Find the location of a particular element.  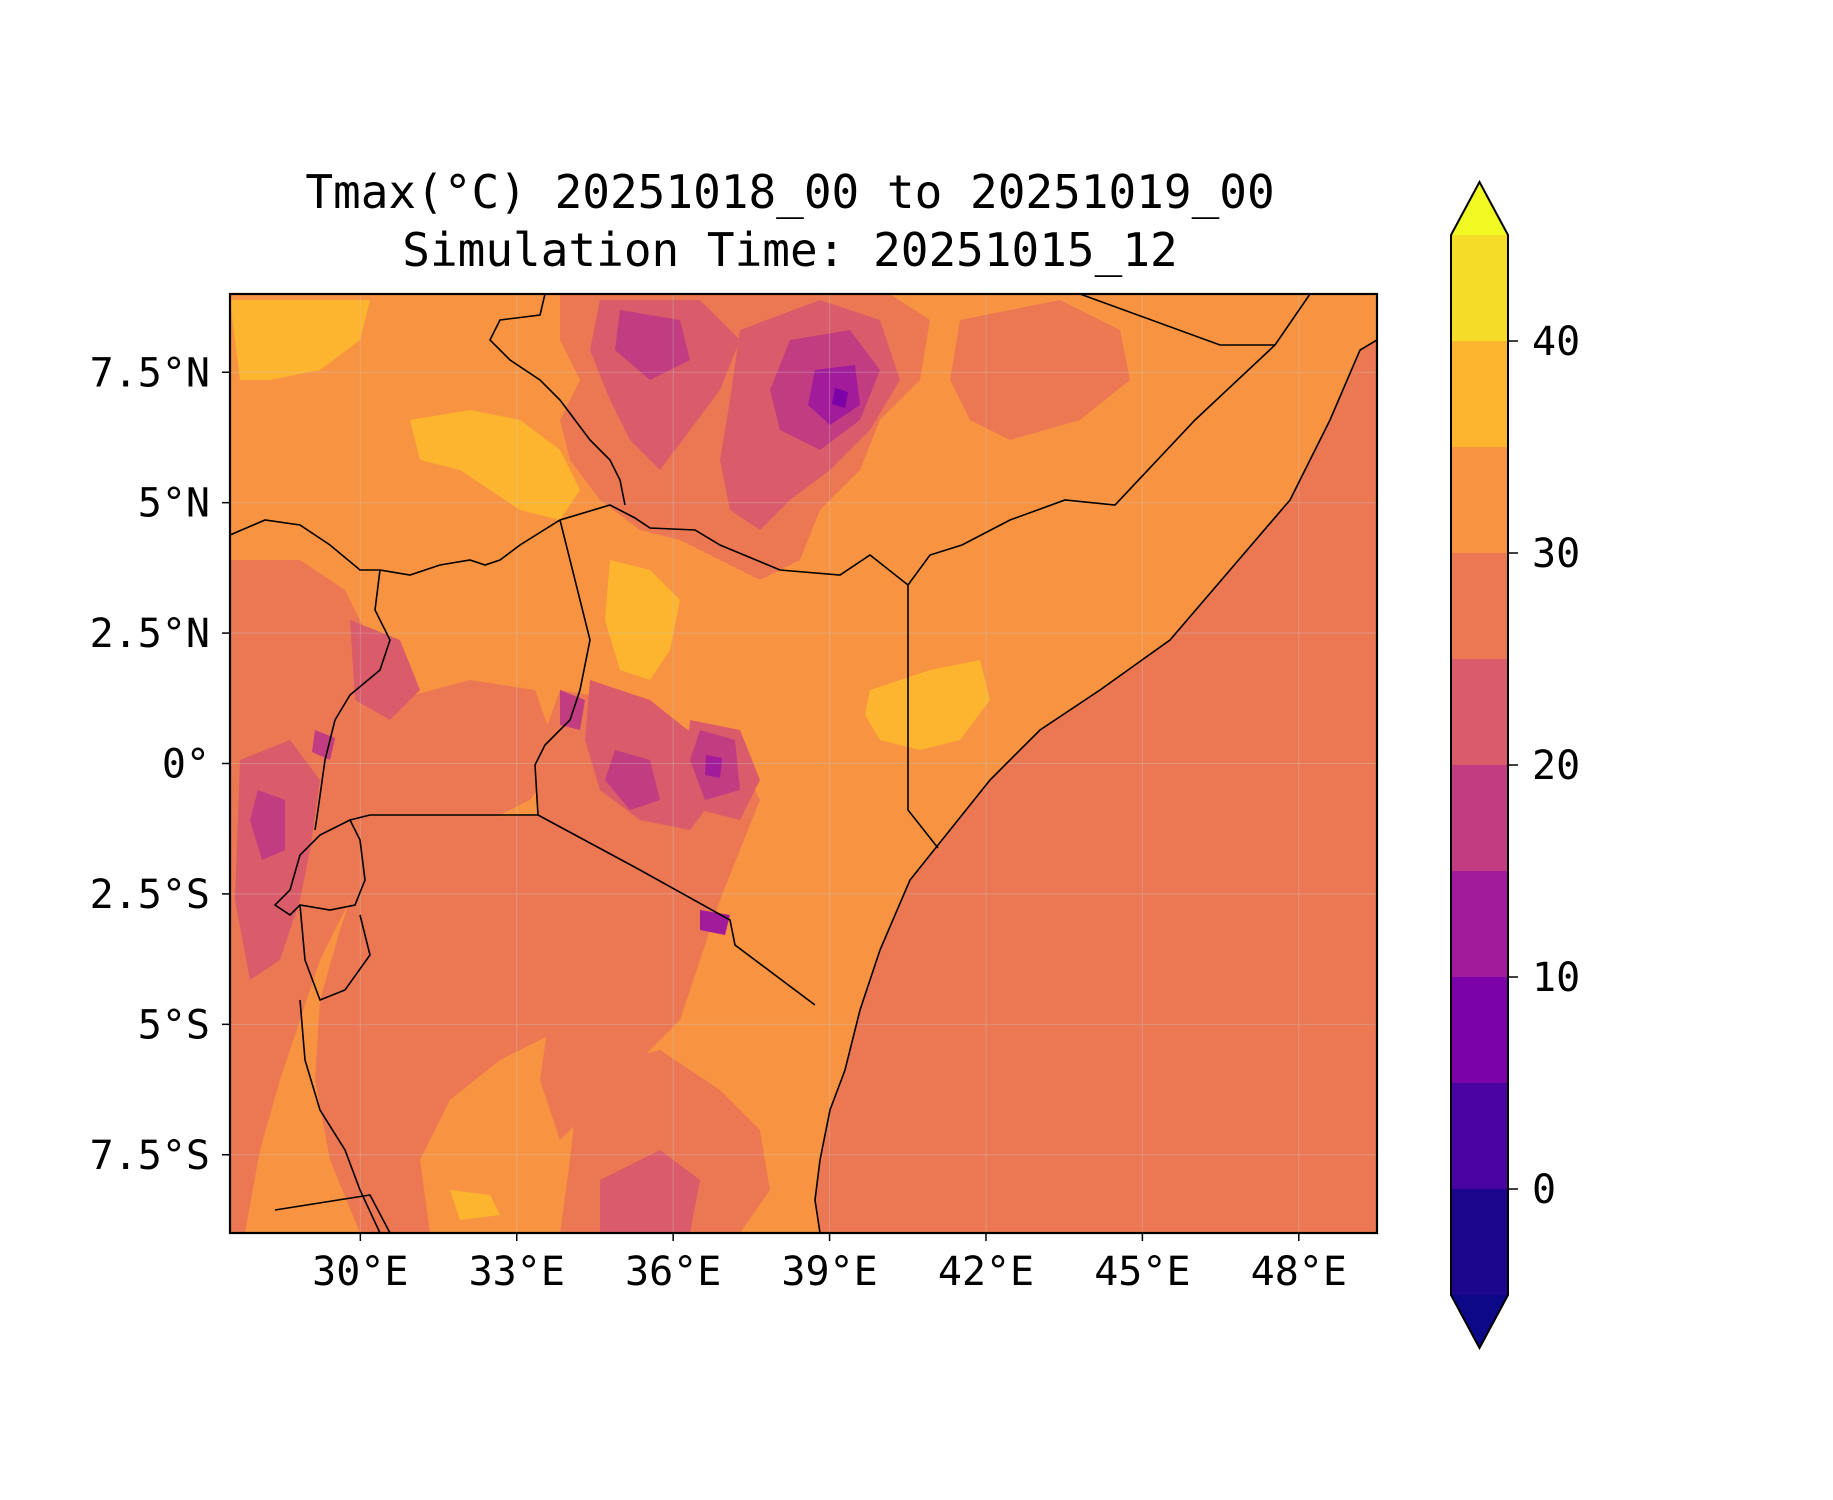

border-ethiopia-north is located at coordinates (1177, 320).